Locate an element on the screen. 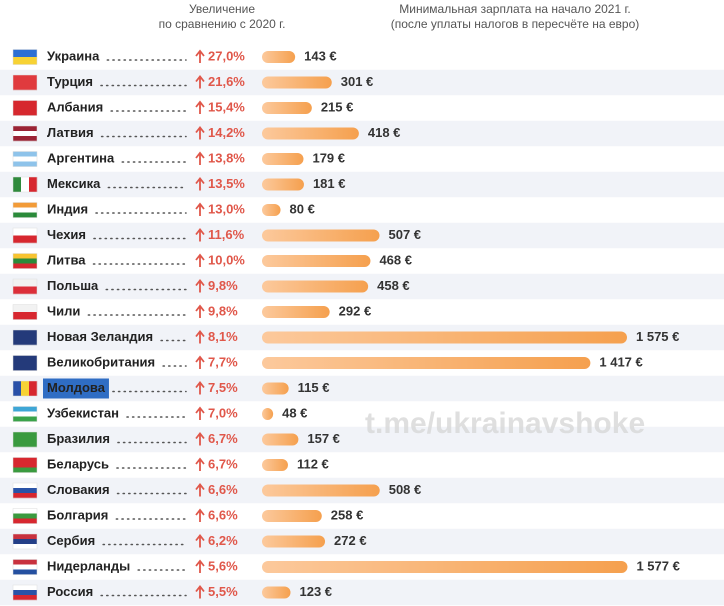  increase-label: 6,2% is located at coordinates (223, 540).